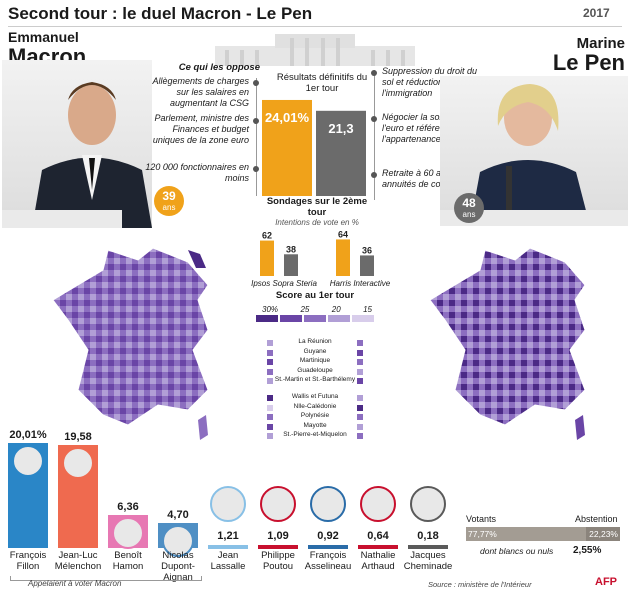 The image size is (630, 594). I want to click on endorsement-bracket, so click(106, 578).